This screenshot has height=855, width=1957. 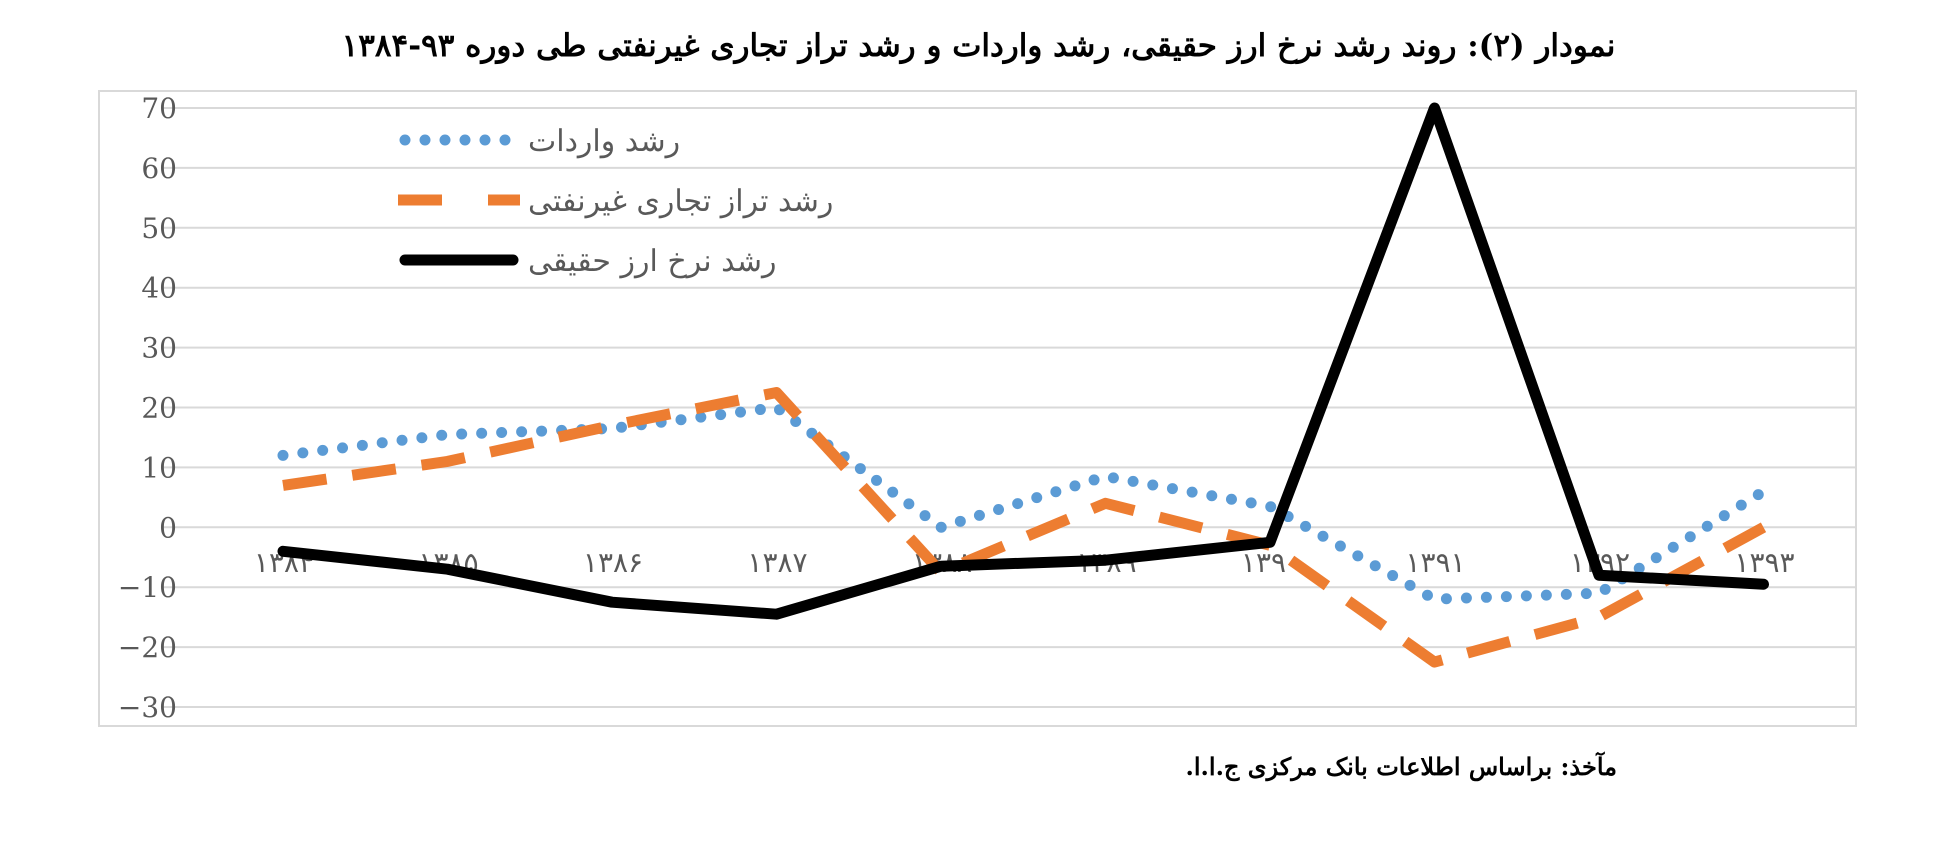 I want to click on x-tick-label: ۱۳۸۷, so click(x=777, y=562).